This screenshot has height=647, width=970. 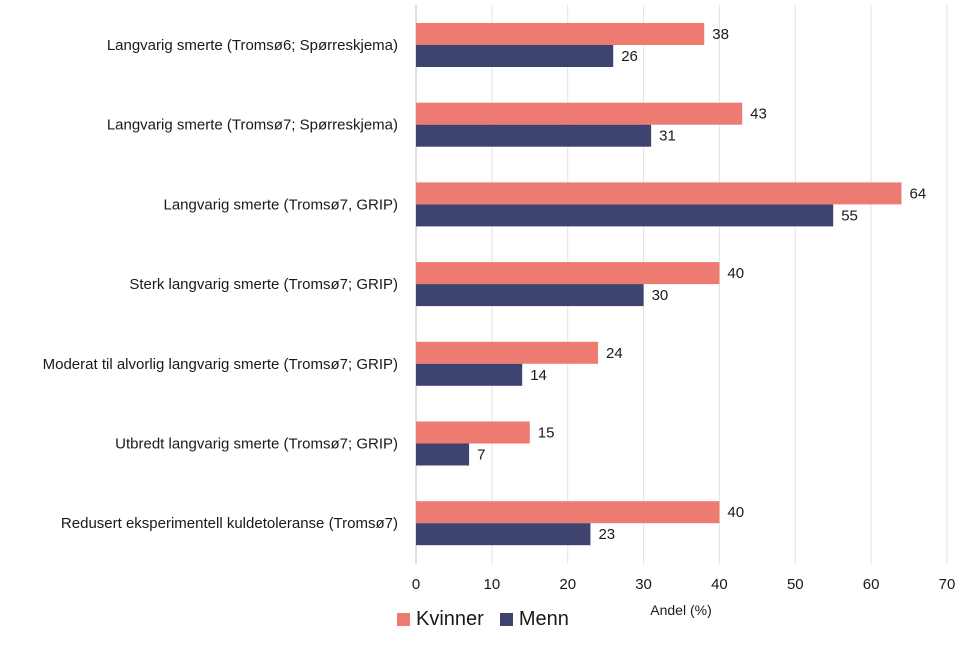 I want to click on x-tick-label: 50, so click(x=795, y=584).